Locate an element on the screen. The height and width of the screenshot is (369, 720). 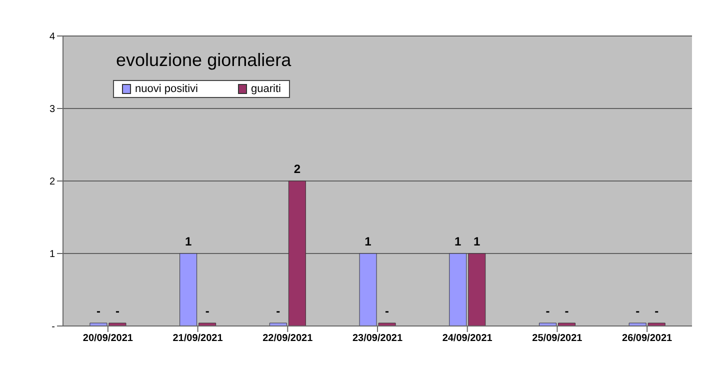
y-tick-label: 3 is located at coordinates (52, 110).